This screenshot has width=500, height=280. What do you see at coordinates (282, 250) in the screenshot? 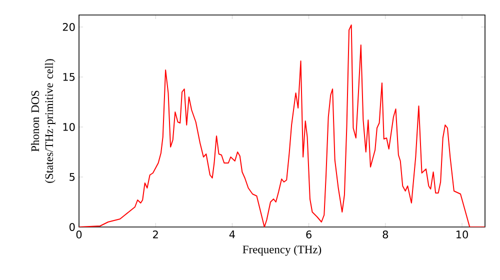
I see `x-axis-title: Frequency (THz)` at bounding box center [282, 250].